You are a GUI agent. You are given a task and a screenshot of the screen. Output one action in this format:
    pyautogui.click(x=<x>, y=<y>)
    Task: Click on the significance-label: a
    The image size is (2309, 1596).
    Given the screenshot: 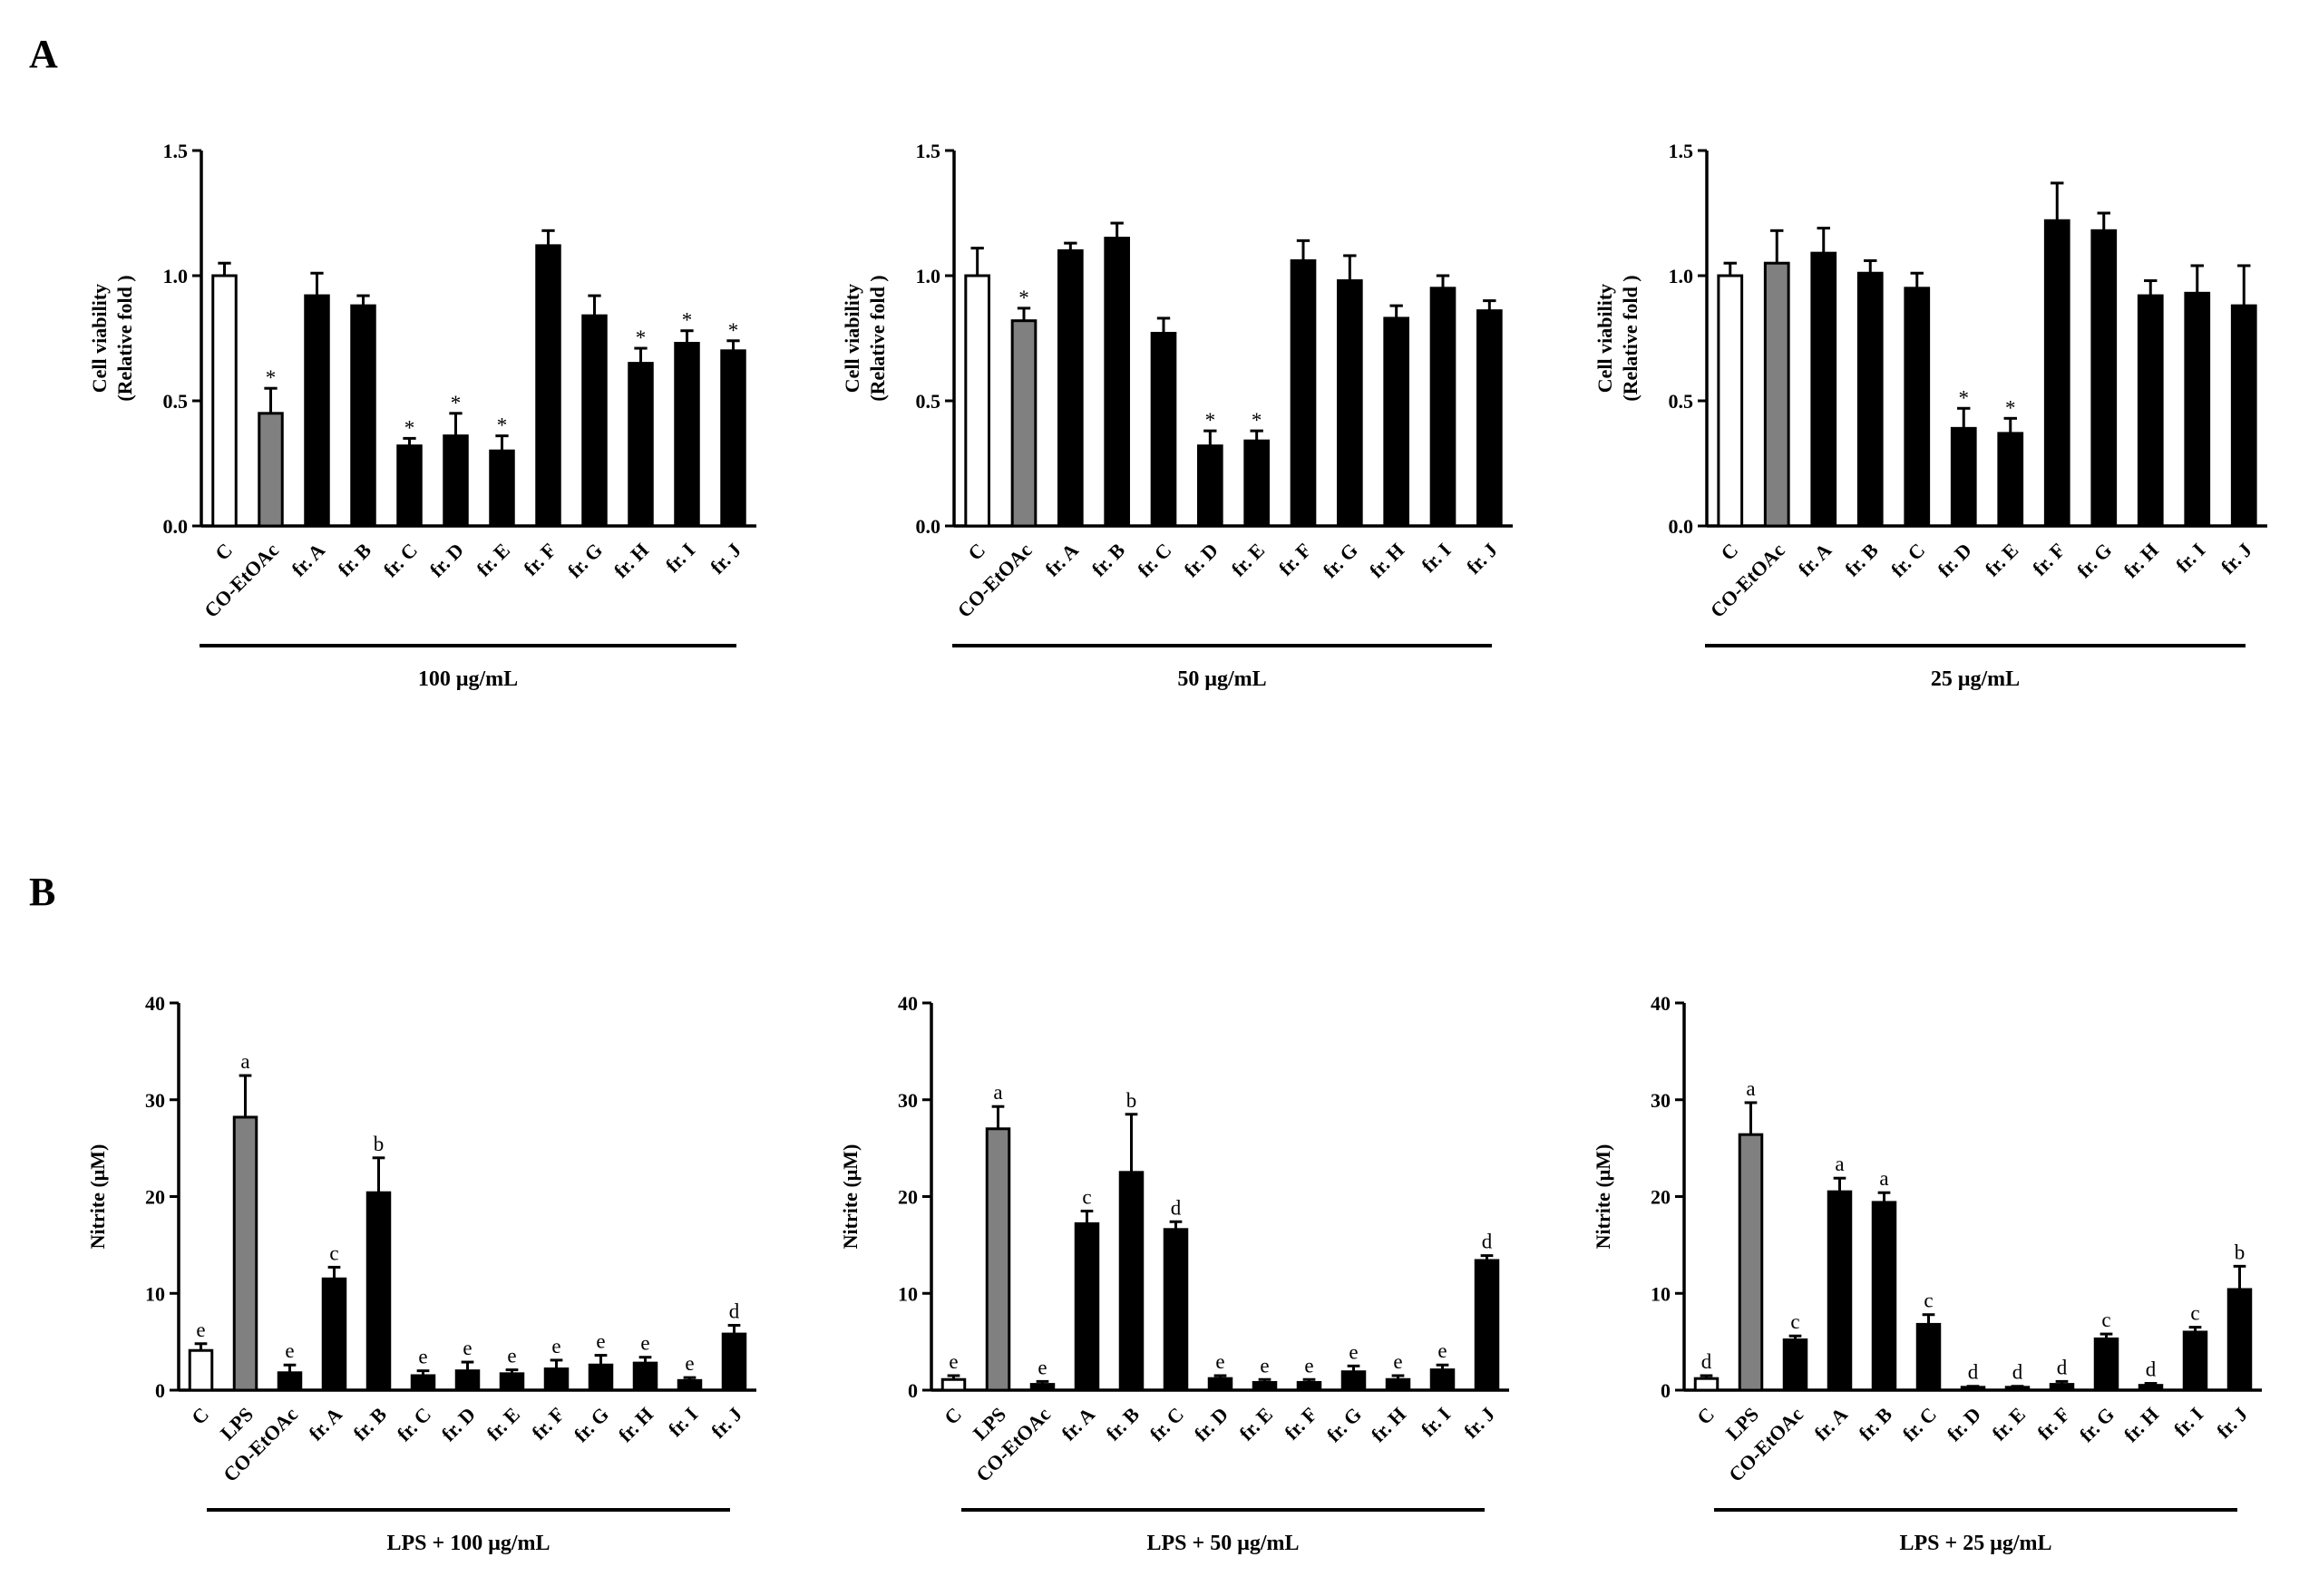 What is the action you would take?
    pyautogui.click(x=1839, y=1164)
    